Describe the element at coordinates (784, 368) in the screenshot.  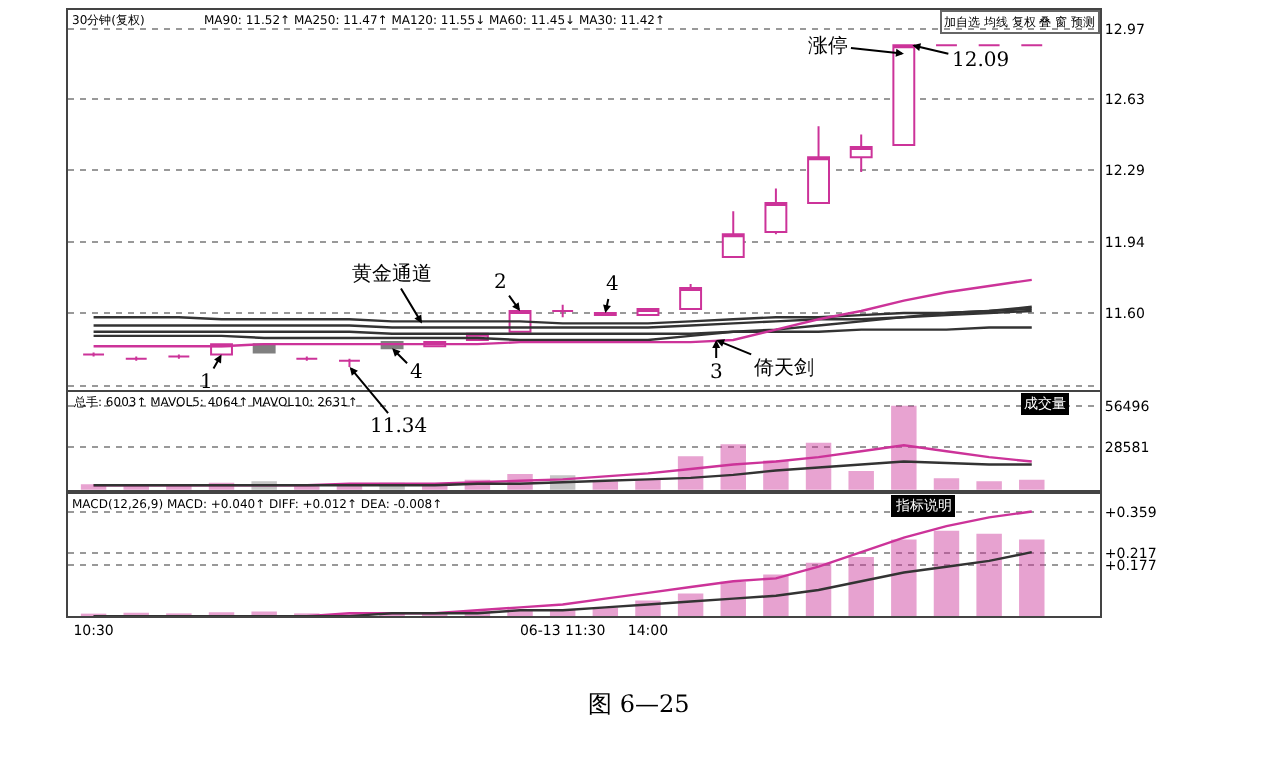
I see `annotation: 倚天剑` at that location.